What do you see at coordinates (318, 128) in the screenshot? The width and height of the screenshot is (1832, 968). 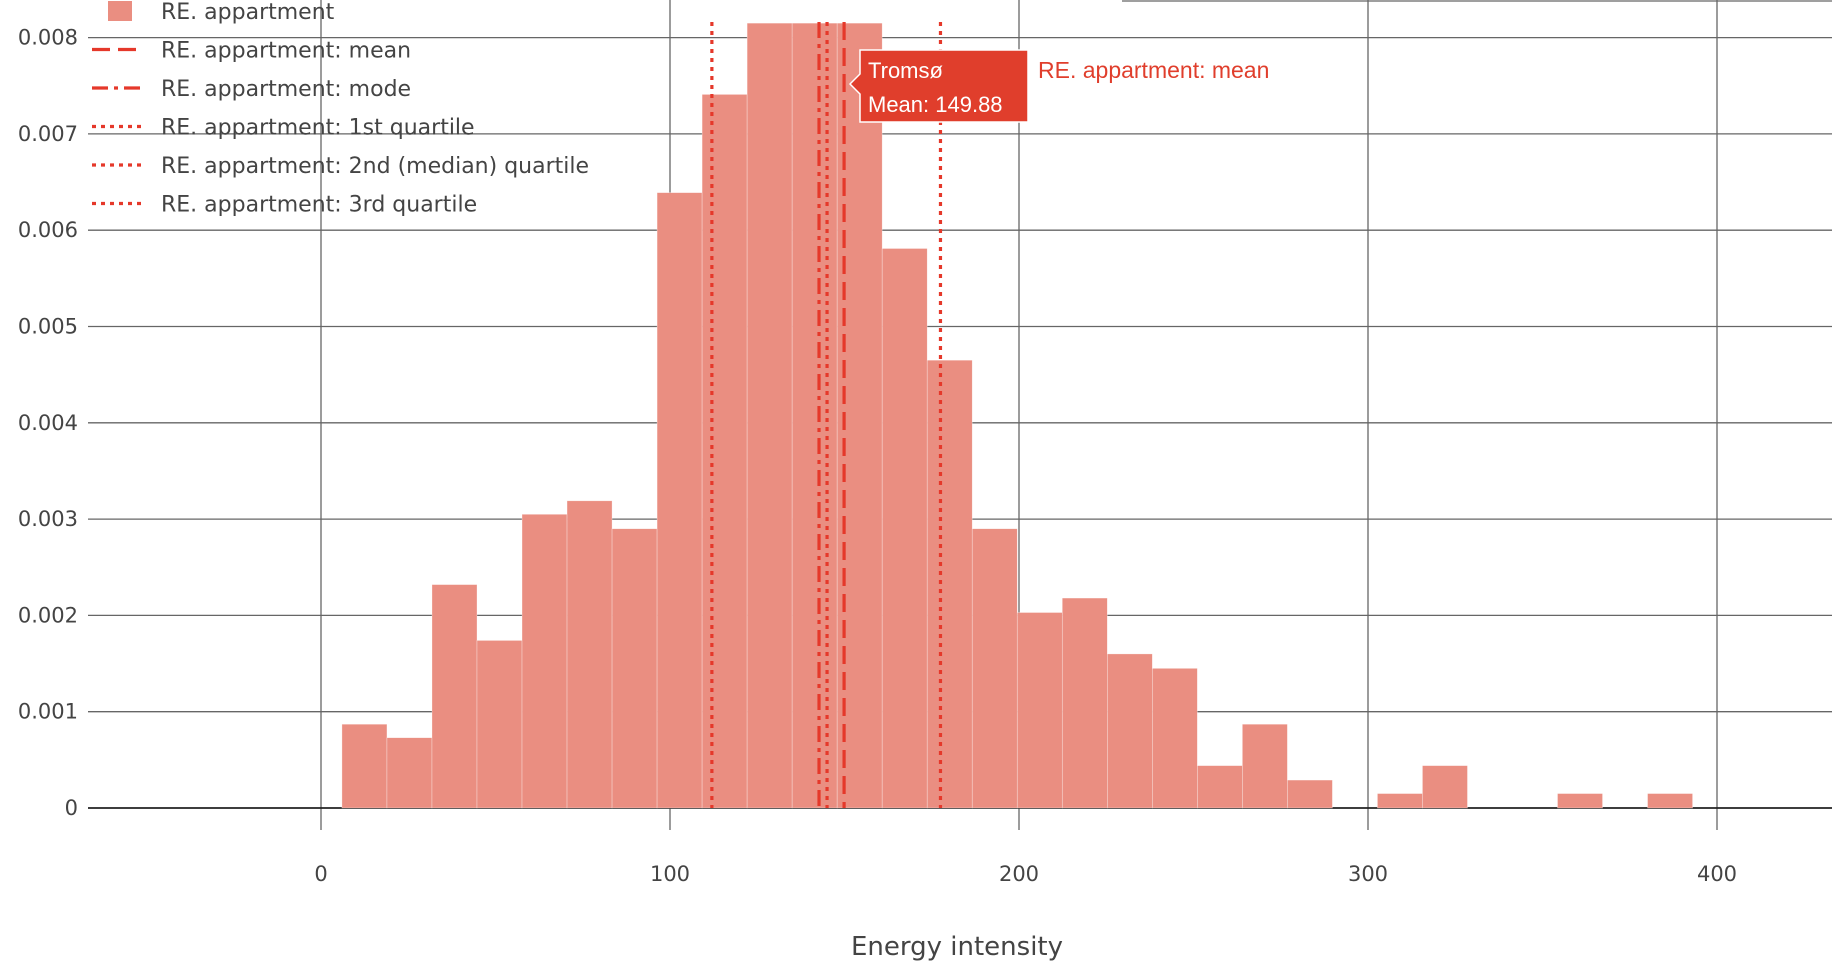 I see `legend-entry: RE. appartment: 1st quartile` at bounding box center [318, 128].